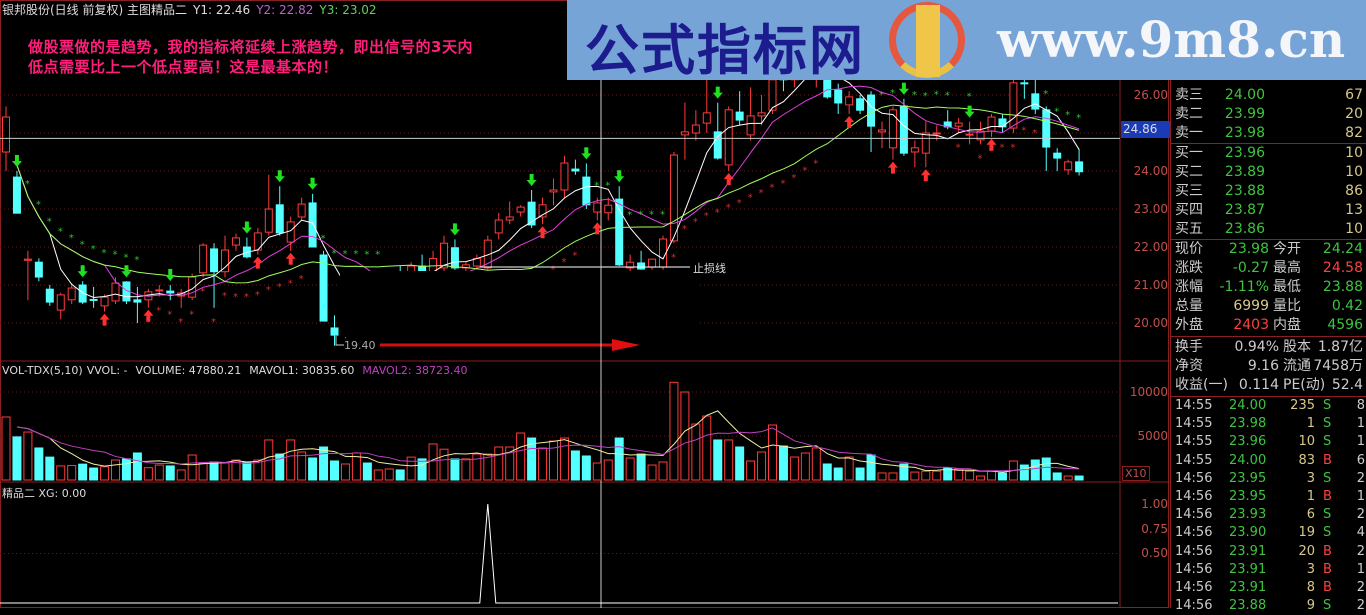  Describe the element at coordinates (188, 370) in the screenshot. I see `volume-value: VOLUME: 47880.21` at that location.